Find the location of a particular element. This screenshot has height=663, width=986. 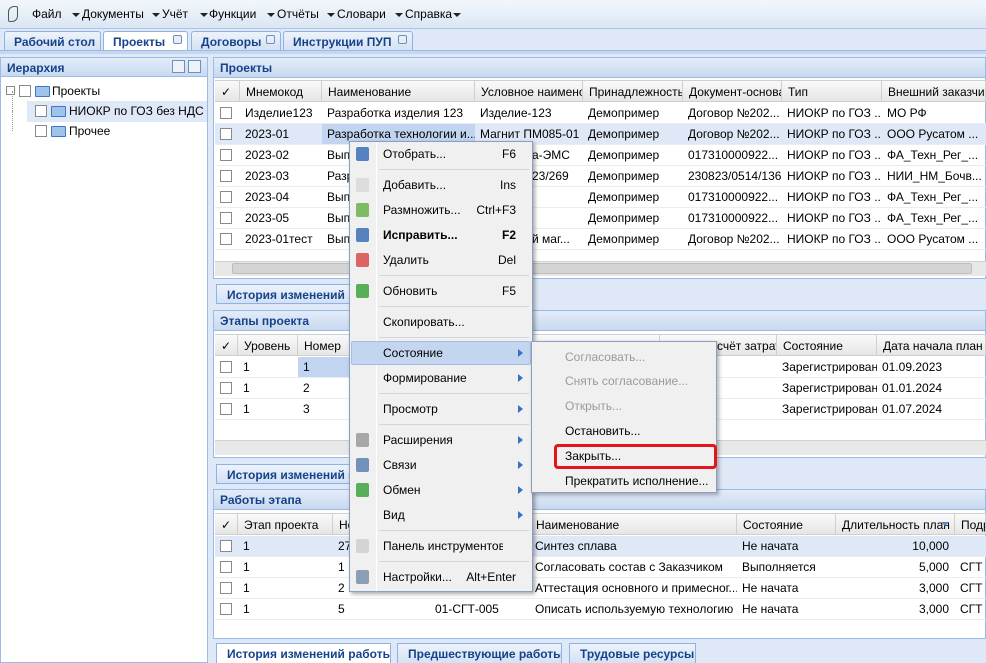

table-cell: 2023-05 is located at coordinates (267, 218).